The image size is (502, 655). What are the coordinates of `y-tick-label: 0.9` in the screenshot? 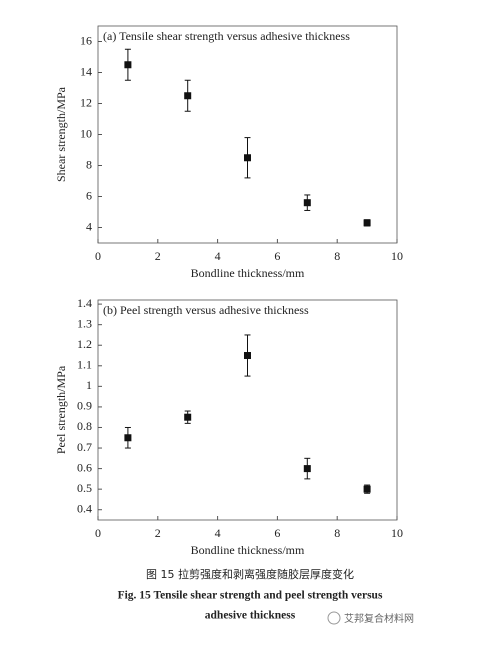 It's located at (84, 406).